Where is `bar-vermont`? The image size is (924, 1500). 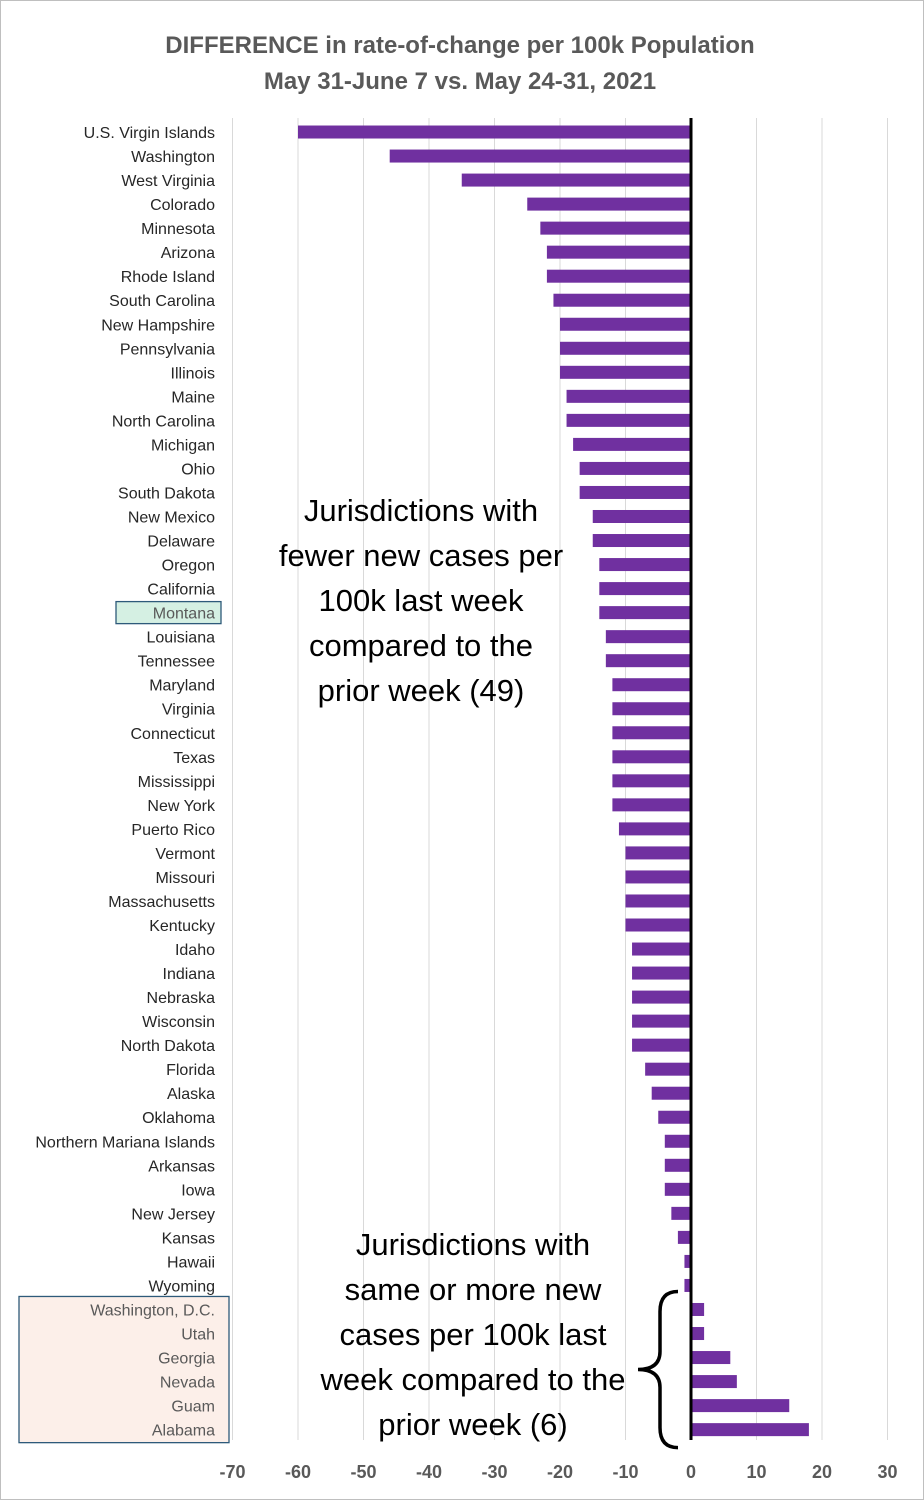 bar-vermont is located at coordinates (658, 853).